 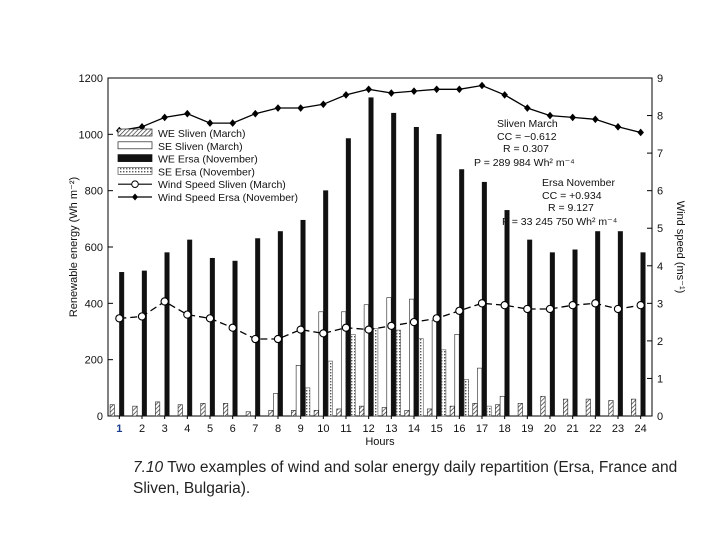 What do you see at coordinates (437, 429) in the screenshot?
I see `x-tick-label: 15` at bounding box center [437, 429].